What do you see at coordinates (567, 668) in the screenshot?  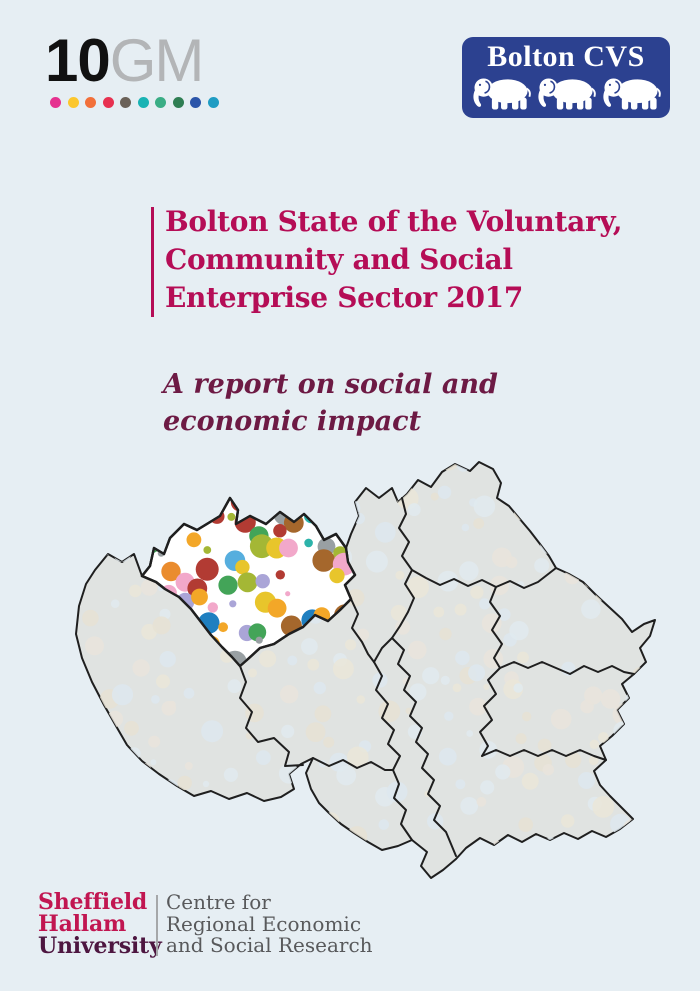 I see `border-oldham-tameside` at bounding box center [567, 668].